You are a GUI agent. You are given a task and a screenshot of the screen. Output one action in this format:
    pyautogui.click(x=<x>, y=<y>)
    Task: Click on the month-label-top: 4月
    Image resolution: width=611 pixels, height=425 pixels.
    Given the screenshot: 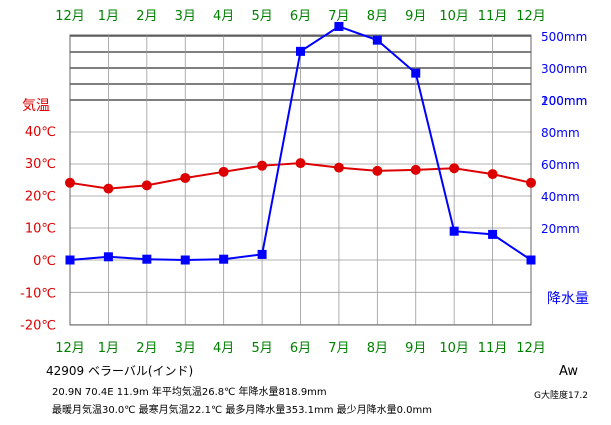 What is the action you would take?
    pyautogui.click(x=223, y=16)
    